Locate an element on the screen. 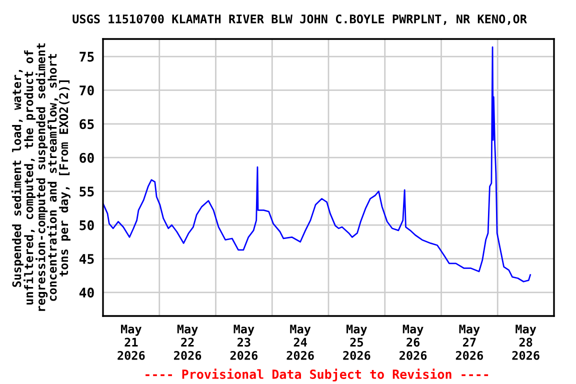 The image size is (576, 384). y-tick-label: 75 is located at coordinates (87, 57).